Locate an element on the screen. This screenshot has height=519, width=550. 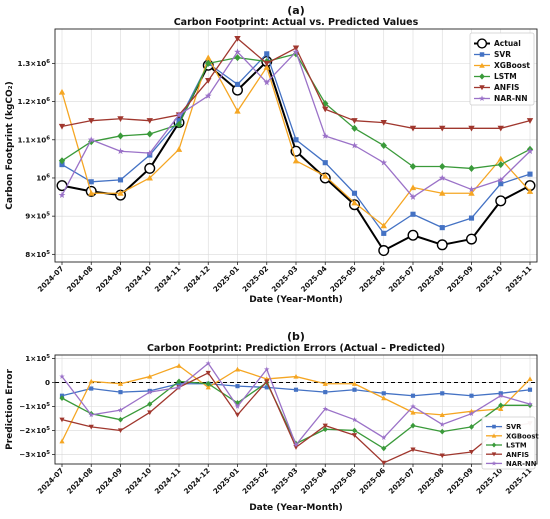
y-tick-label: 1.2×106 is located at coordinates (33, 101).